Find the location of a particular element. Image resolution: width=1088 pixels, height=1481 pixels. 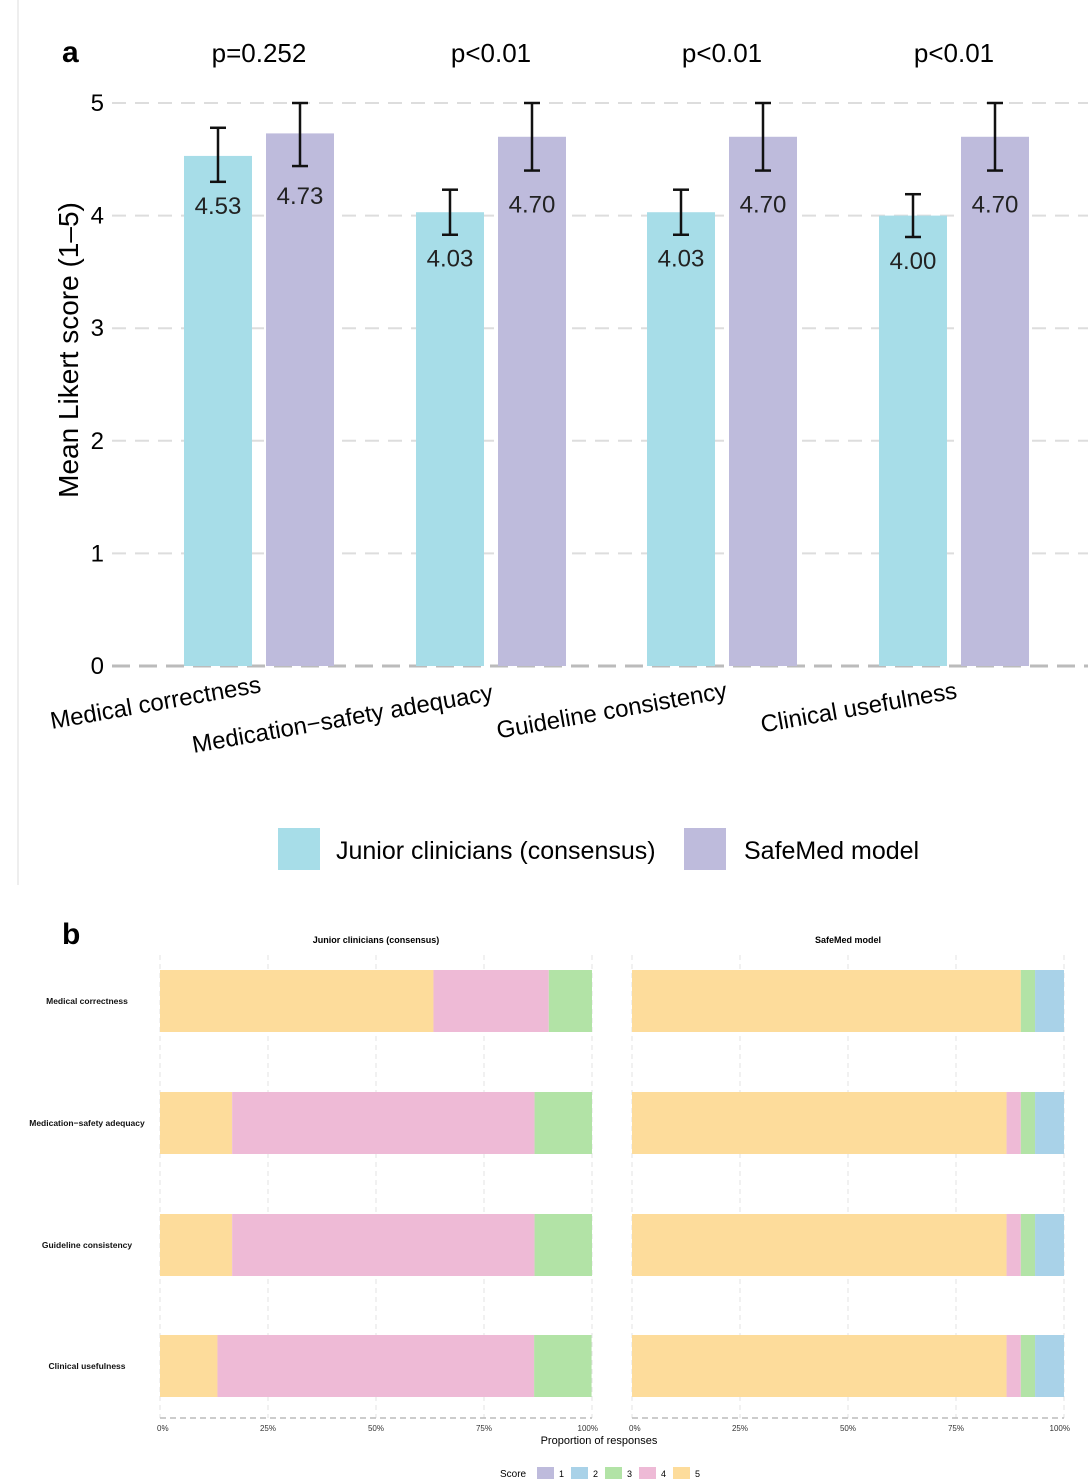

b-x-tick-1-3: 75% is located at coordinates (956, 1428).